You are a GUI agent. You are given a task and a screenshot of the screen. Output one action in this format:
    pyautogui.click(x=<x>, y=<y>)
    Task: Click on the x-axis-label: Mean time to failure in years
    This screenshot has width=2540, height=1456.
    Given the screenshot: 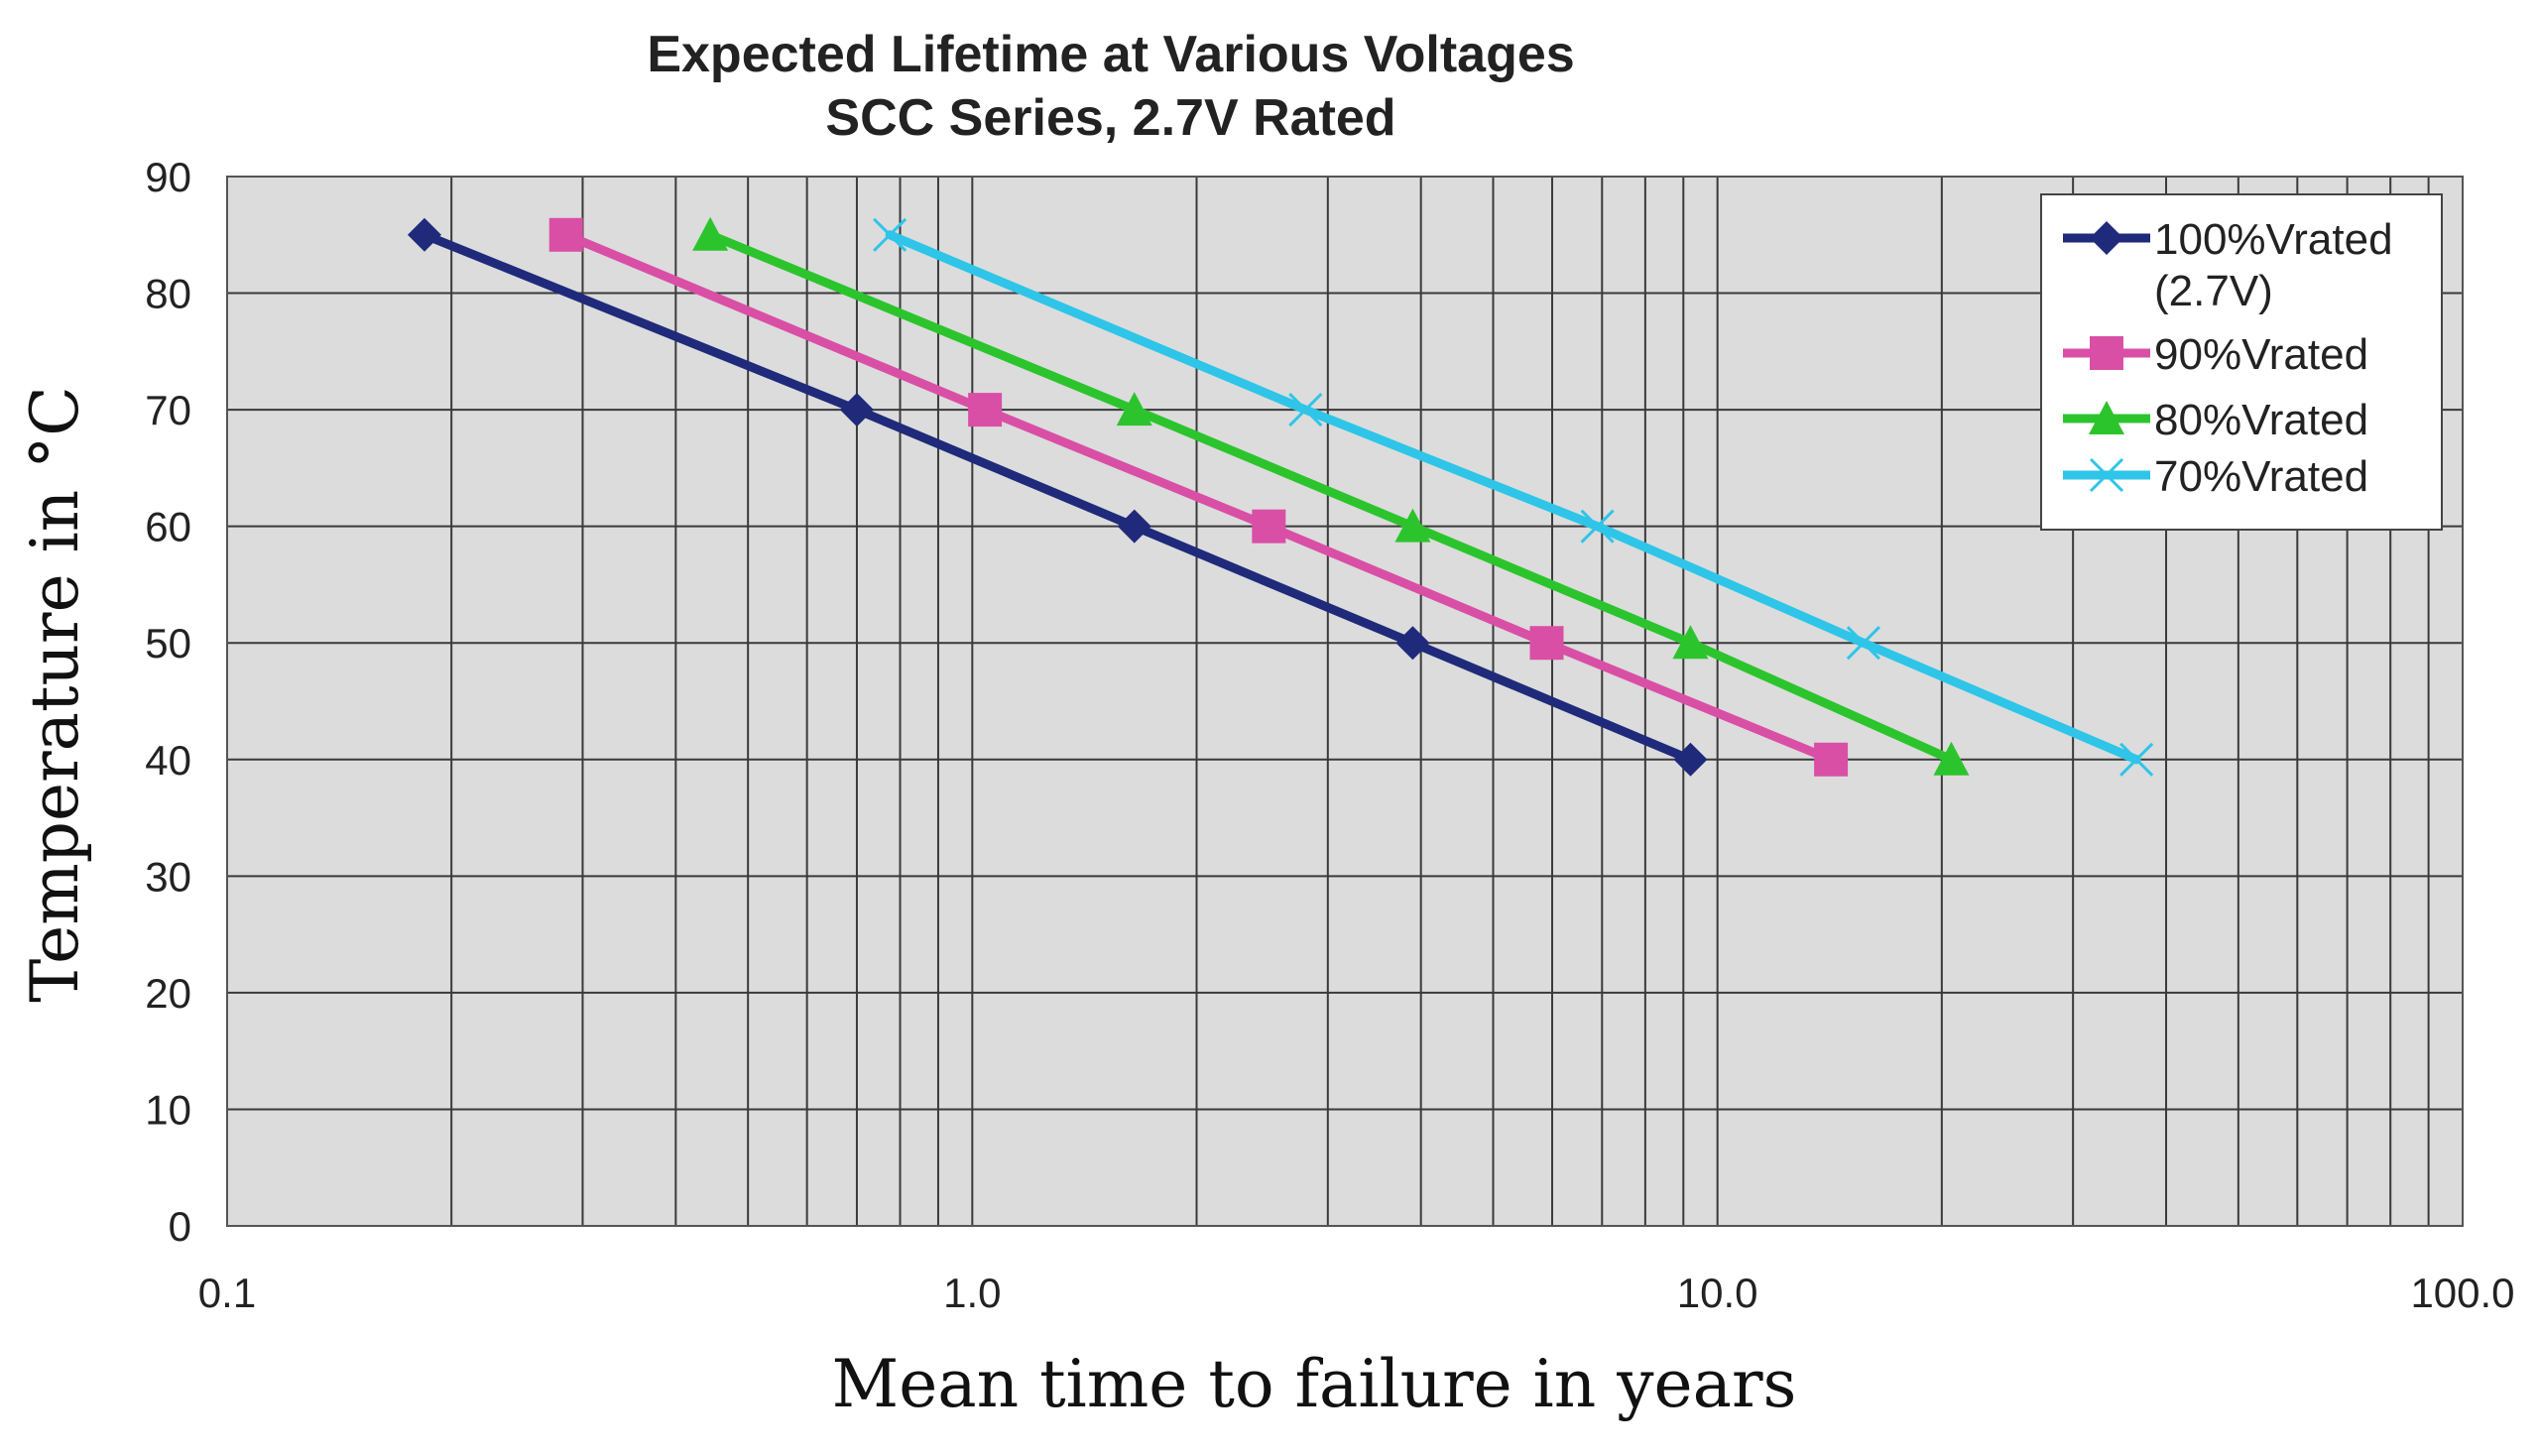 What is the action you would take?
    pyautogui.click(x=1314, y=1384)
    